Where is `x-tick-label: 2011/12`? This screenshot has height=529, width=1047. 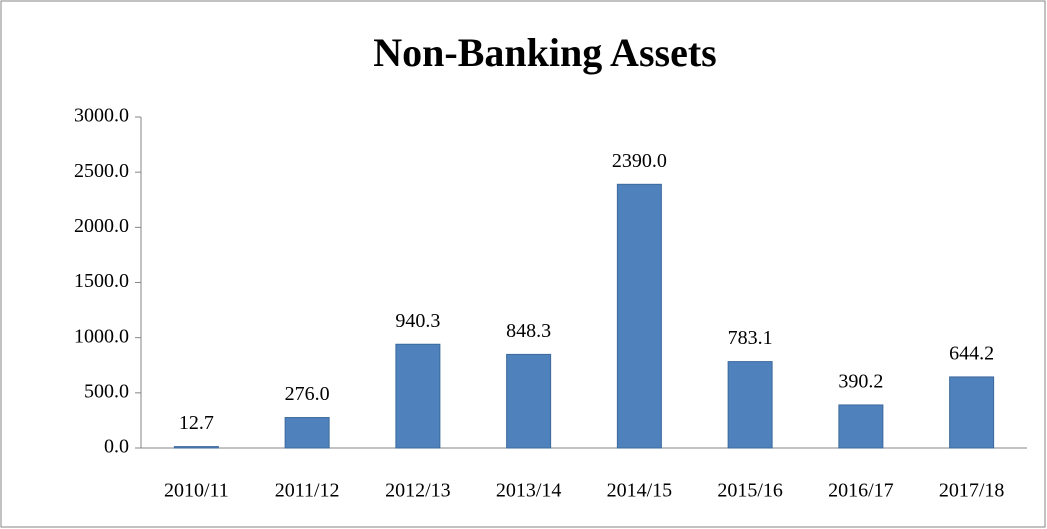 x-tick-label: 2011/12 is located at coordinates (307, 491).